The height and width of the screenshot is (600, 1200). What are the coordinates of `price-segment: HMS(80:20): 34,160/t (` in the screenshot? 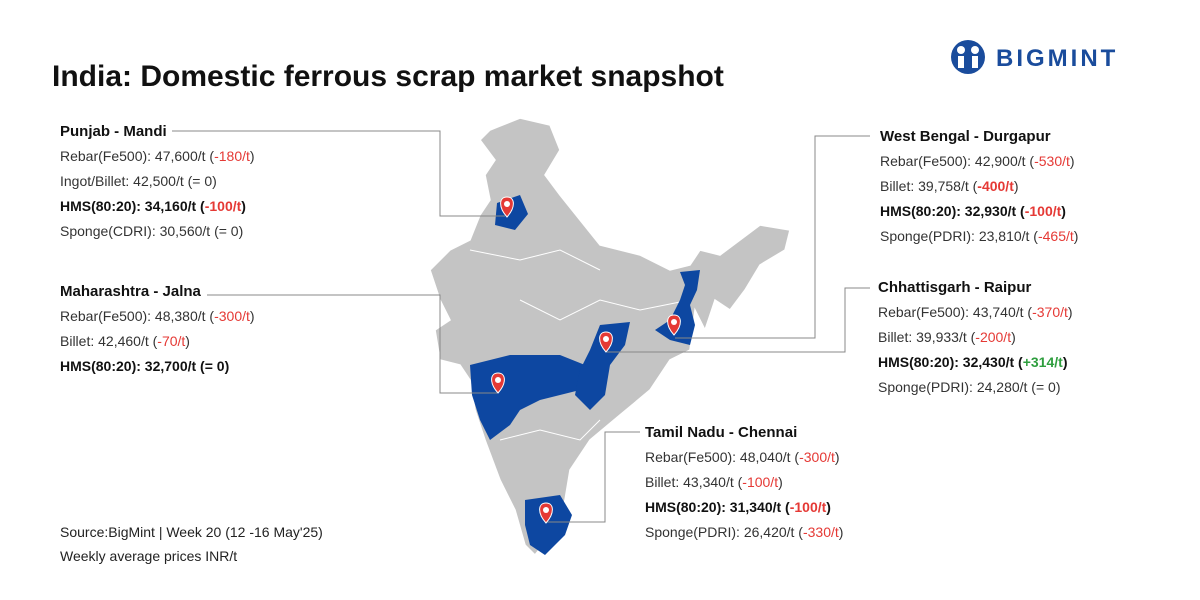 It's located at (132, 206).